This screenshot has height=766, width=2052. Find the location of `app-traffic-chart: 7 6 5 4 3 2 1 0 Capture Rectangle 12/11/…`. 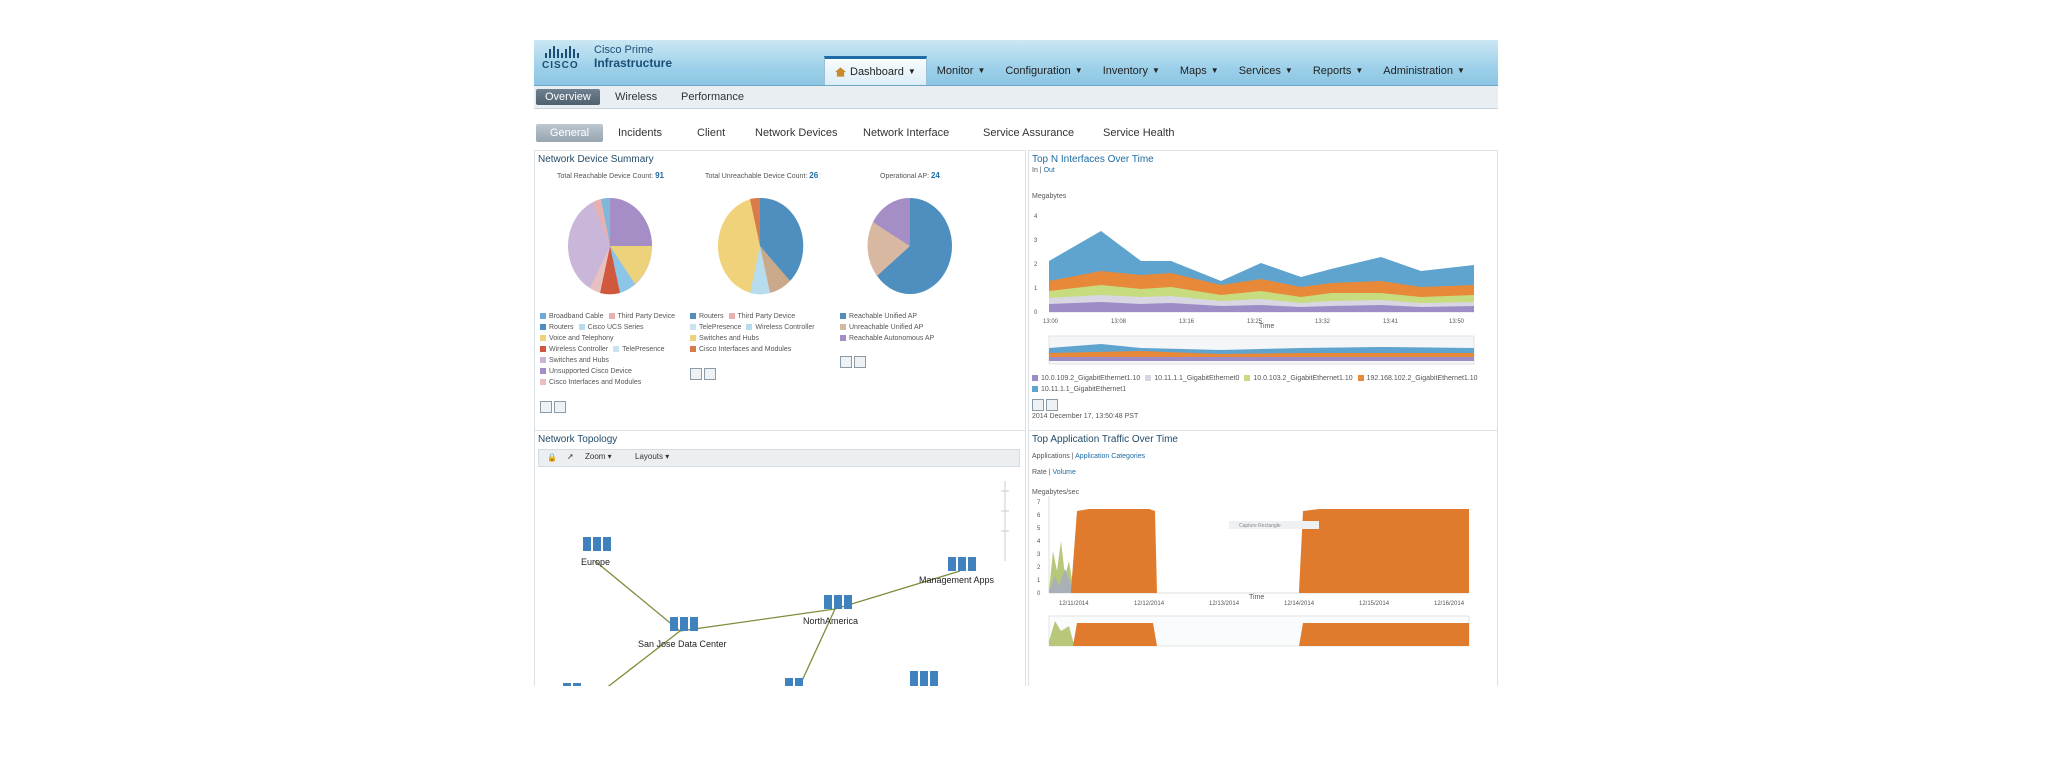

app-traffic-chart: 7 6 5 4 3 2 1 0 Capture Rectangle 12/11/… is located at coordinates (1253, 571).